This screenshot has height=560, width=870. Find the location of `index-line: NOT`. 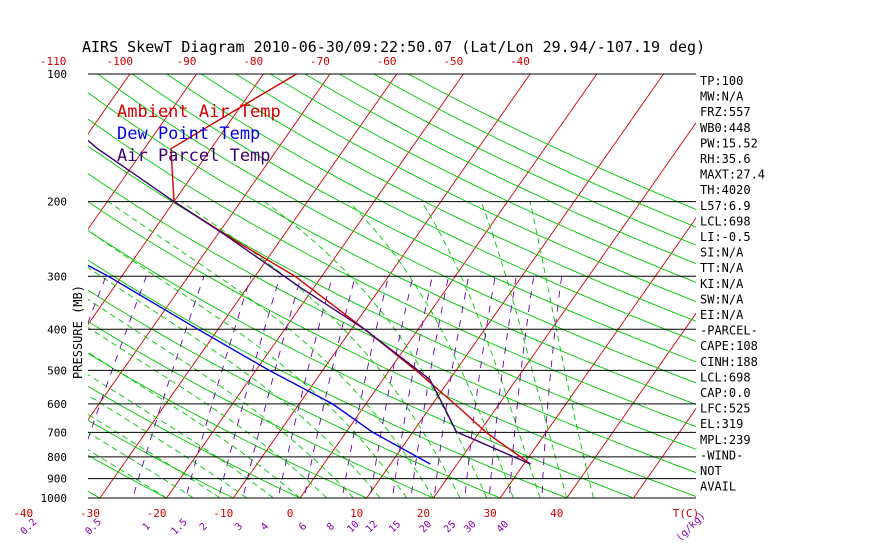

index-line: NOT is located at coordinates (711, 471).